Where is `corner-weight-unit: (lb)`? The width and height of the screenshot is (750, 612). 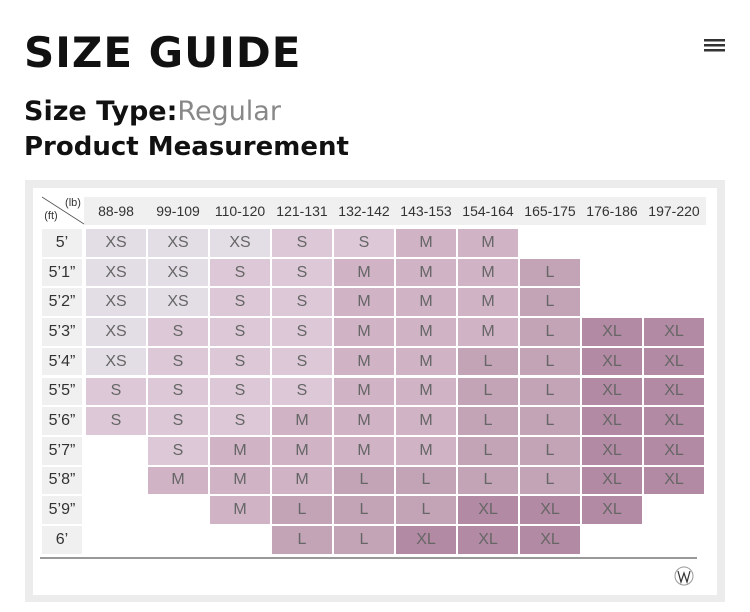
corner-weight-unit: (lb) is located at coordinates (73, 203).